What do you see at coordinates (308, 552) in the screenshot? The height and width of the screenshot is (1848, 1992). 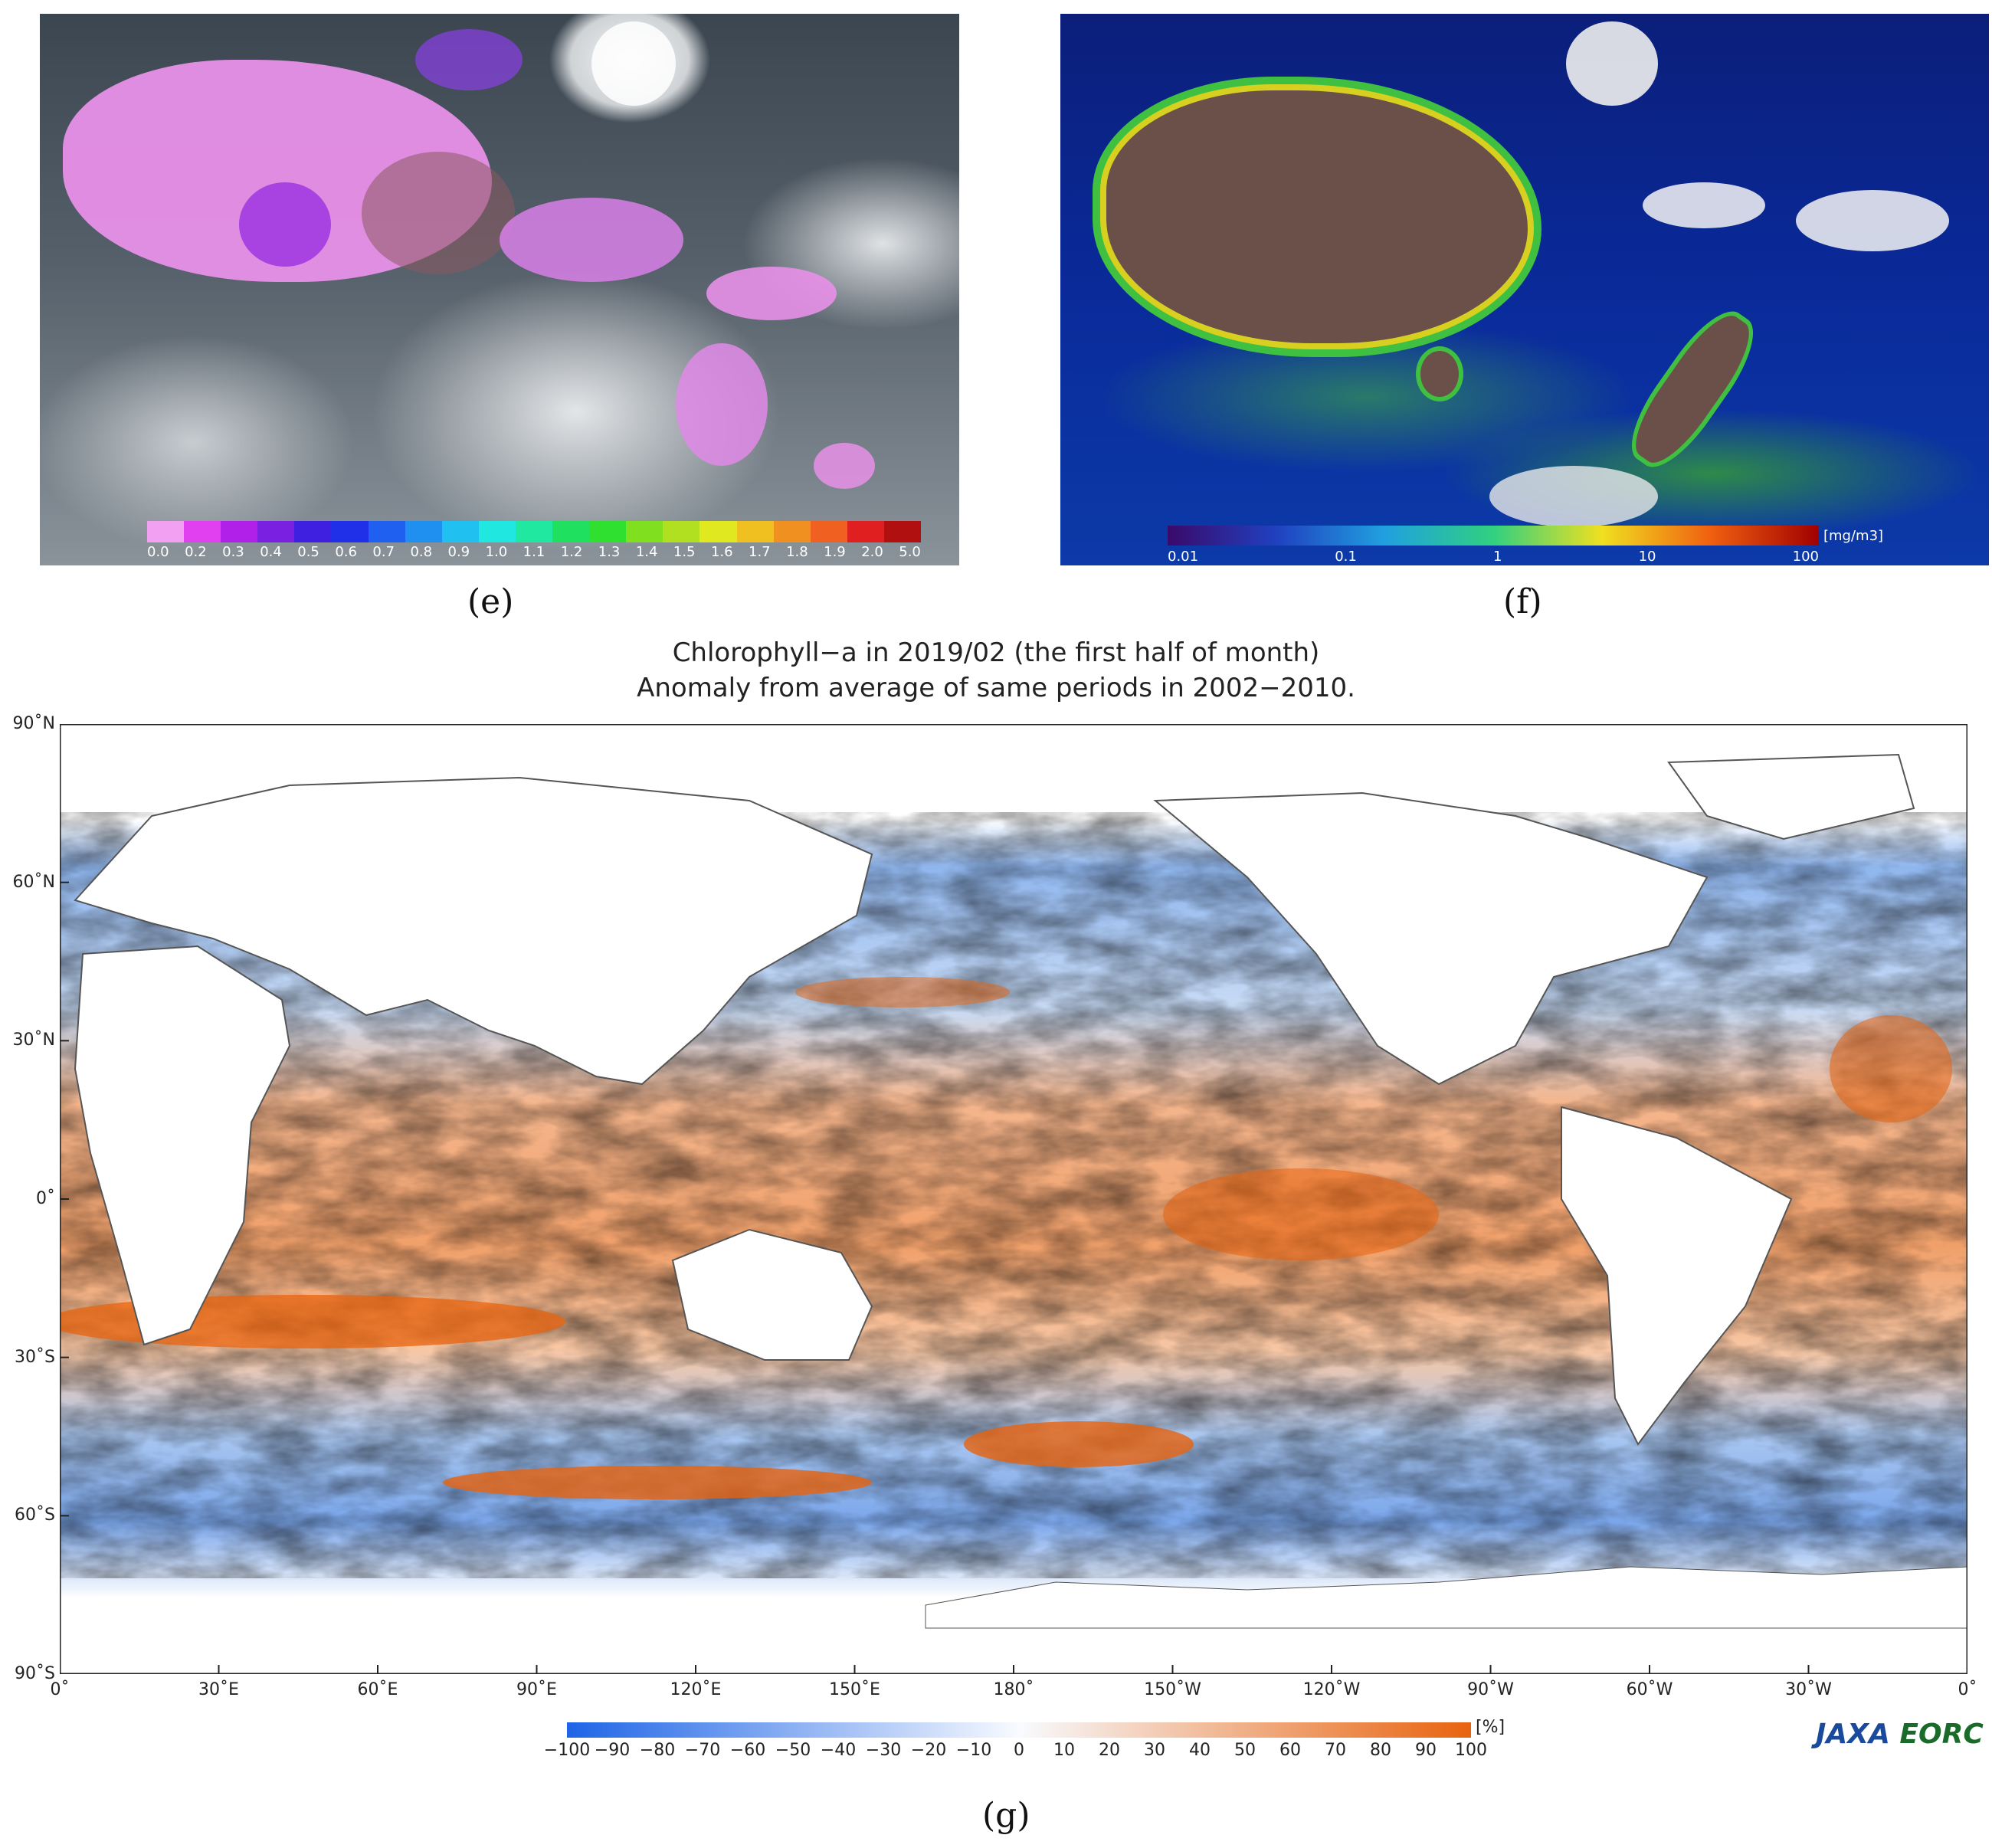 I see `colorbar-tick-label: 0.5` at bounding box center [308, 552].